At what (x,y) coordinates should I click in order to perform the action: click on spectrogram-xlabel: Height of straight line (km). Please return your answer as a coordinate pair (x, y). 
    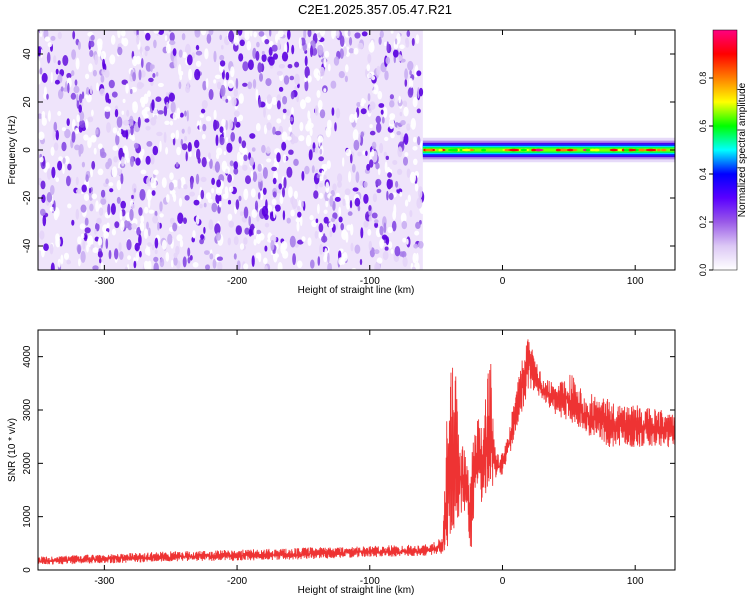
    Looking at the image, I should click on (356, 290).